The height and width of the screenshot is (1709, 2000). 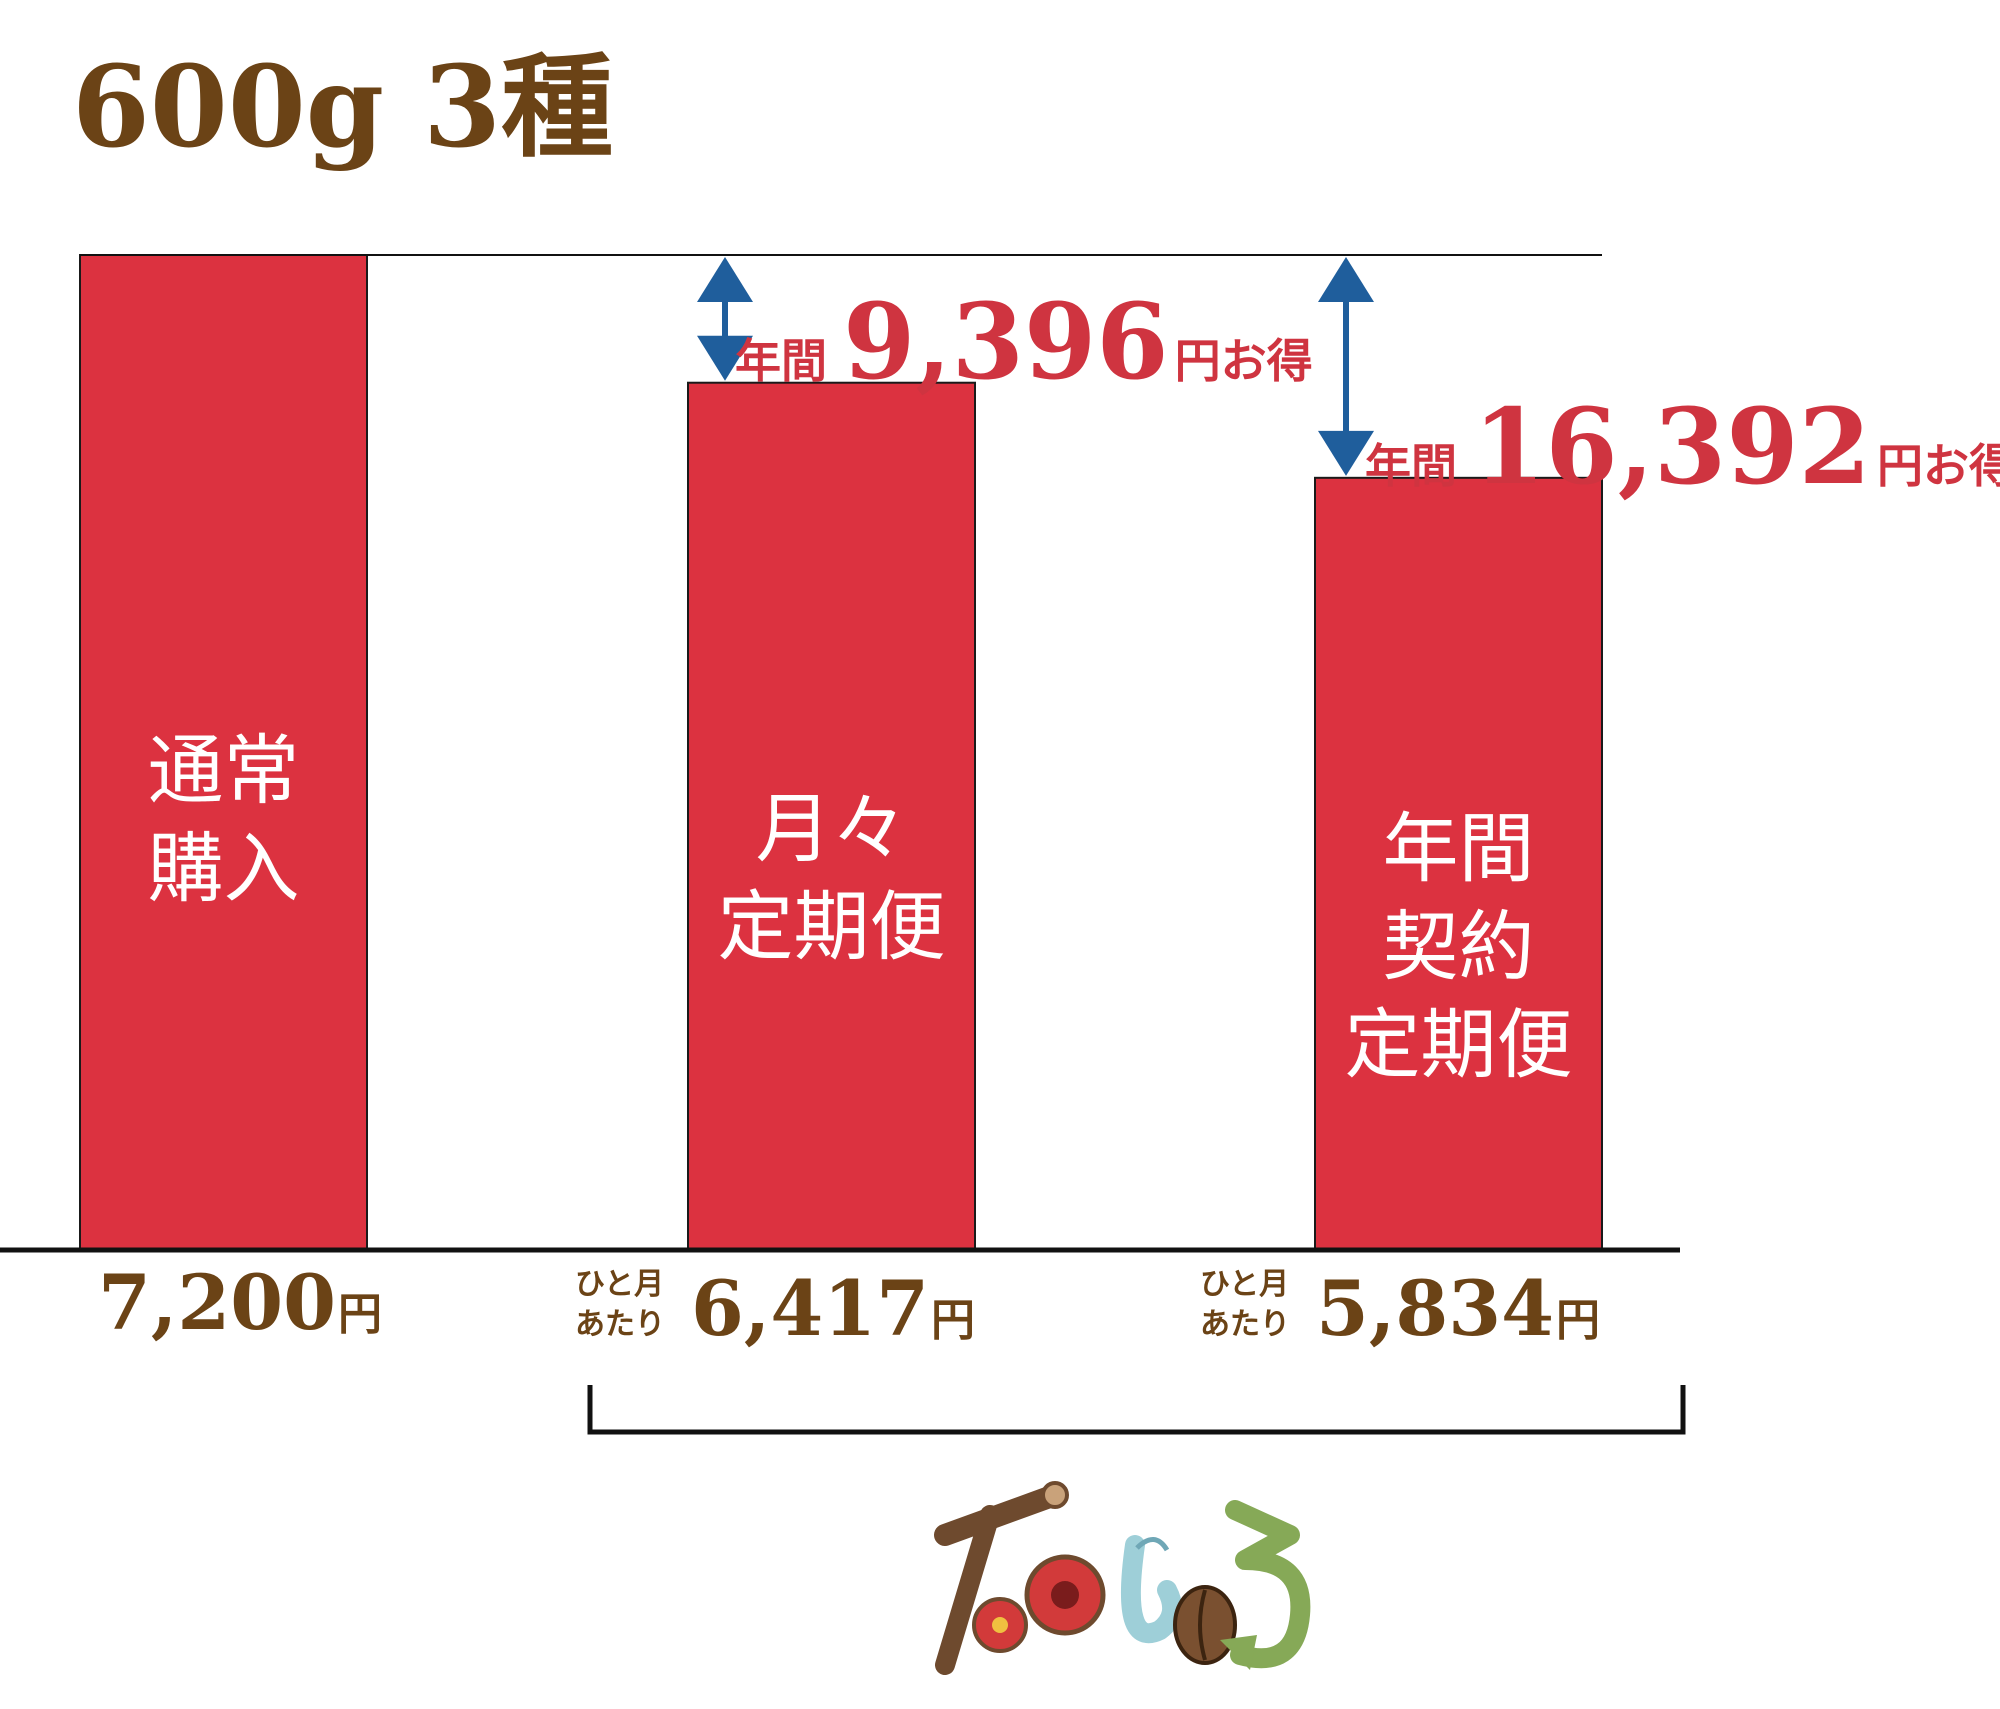 What do you see at coordinates (1006, 341) in the screenshot?
I see `savings-value: 9,396` at bounding box center [1006, 341].